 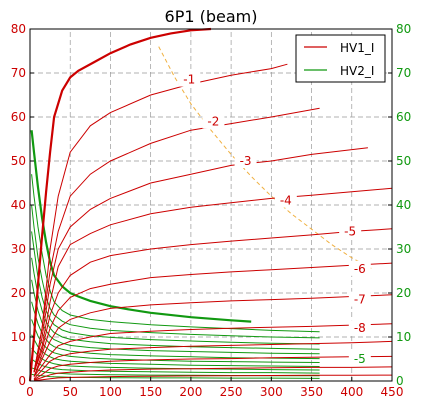 I want to click on hv2-curve-label-bg, so click(x=359, y=358).